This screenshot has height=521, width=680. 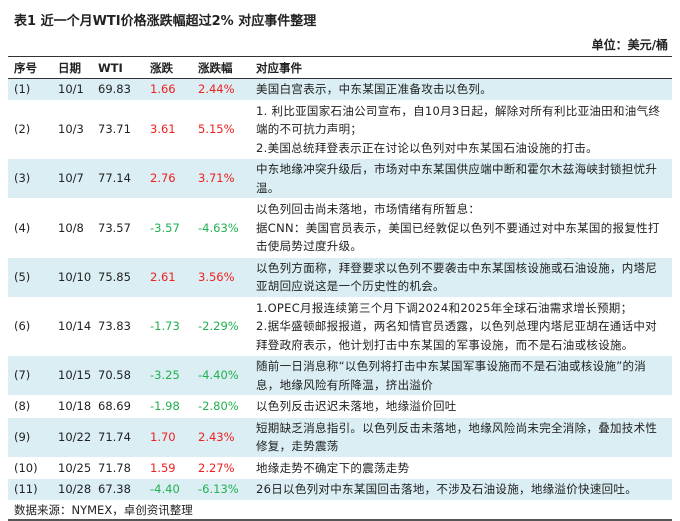 What do you see at coordinates (118, 326) in the screenshot?
I see `row-wti: 73.83` at bounding box center [118, 326].